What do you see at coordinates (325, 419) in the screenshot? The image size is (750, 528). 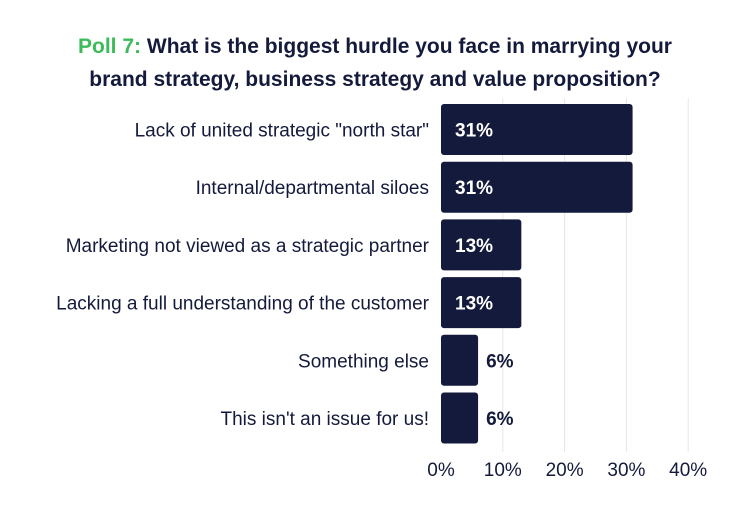 I see `category-label-5: This isn't an issue for us!` at bounding box center [325, 419].